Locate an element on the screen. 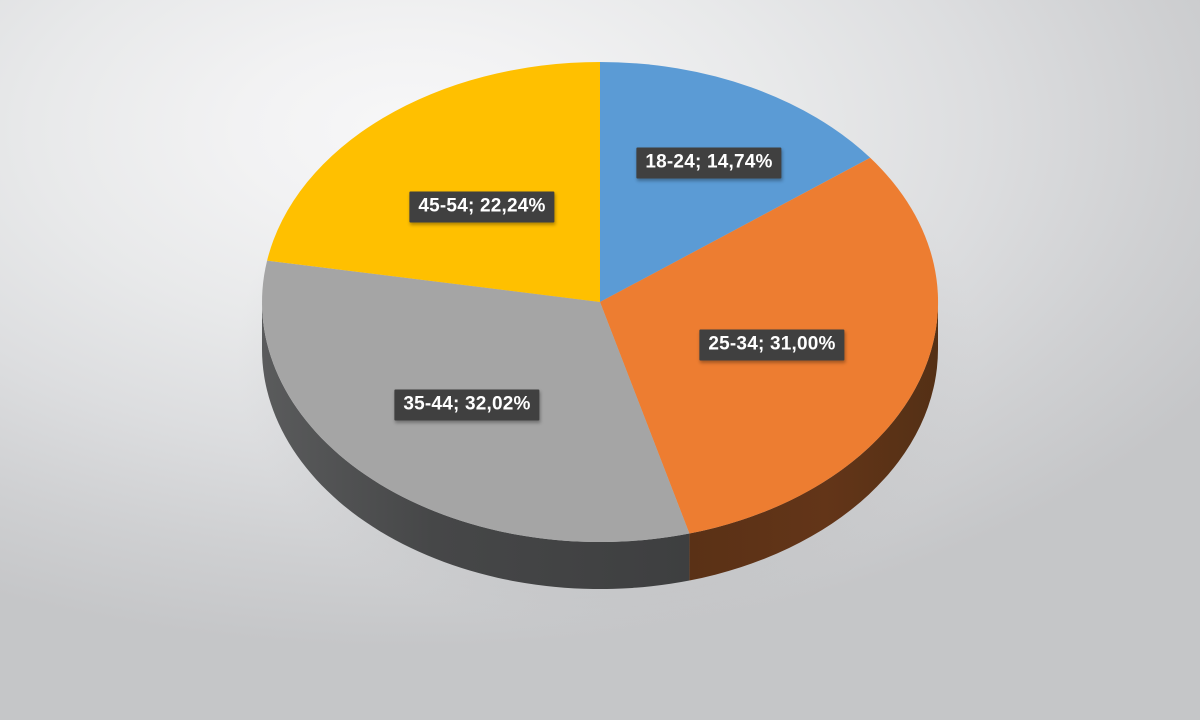 The width and height of the screenshot is (1200, 720). data-label-35-44: 35-44; 32,02% is located at coordinates (467, 405).